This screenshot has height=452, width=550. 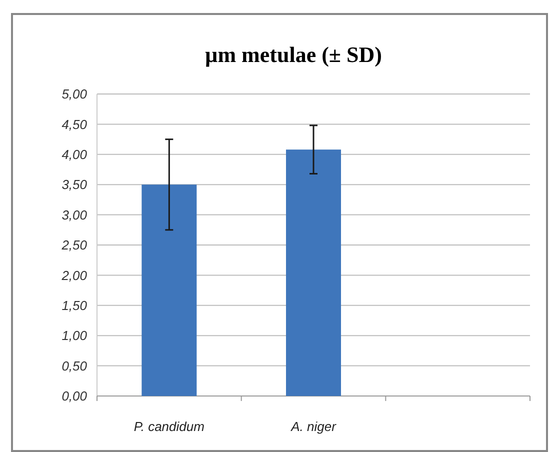 What do you see at coordinates (75, 94) in the screenshot?
I see `y-tick-label: 5,00` at bounding box center [75, 94].